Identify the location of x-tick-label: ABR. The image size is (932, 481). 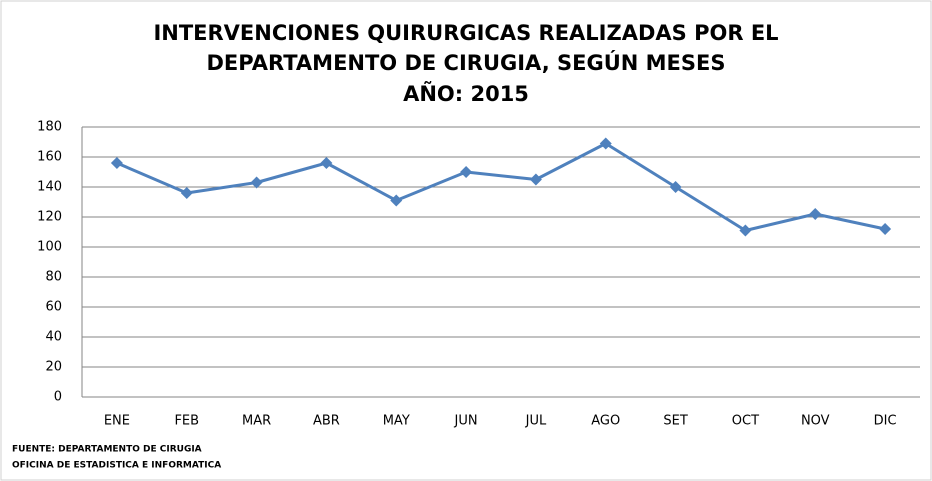
(326, 421).